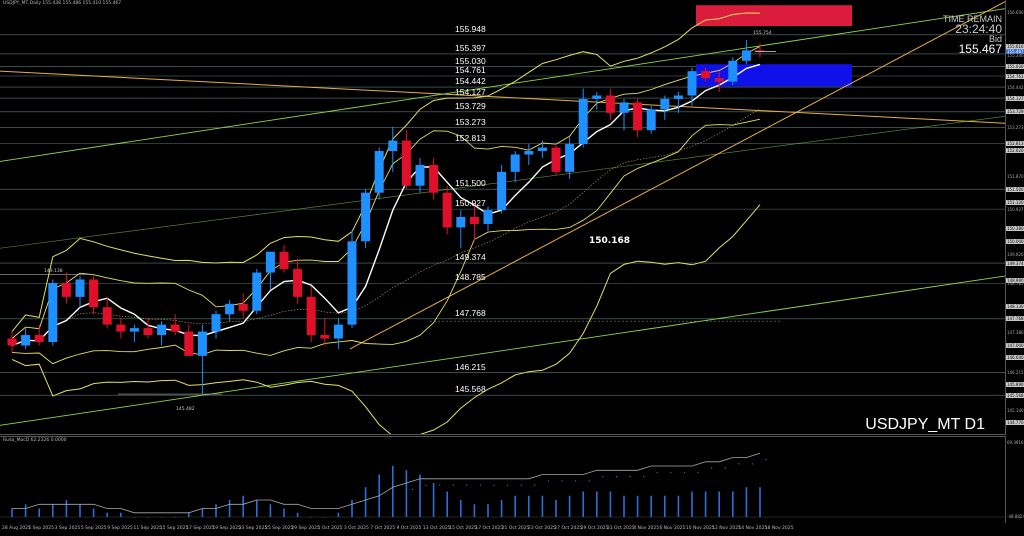 The width and height of the screenshot is (1024, 536). Describe the element at coordinates (226, 528) in the screenshot. I see `time-axis-tick: 19 Sep 2025` at that location.